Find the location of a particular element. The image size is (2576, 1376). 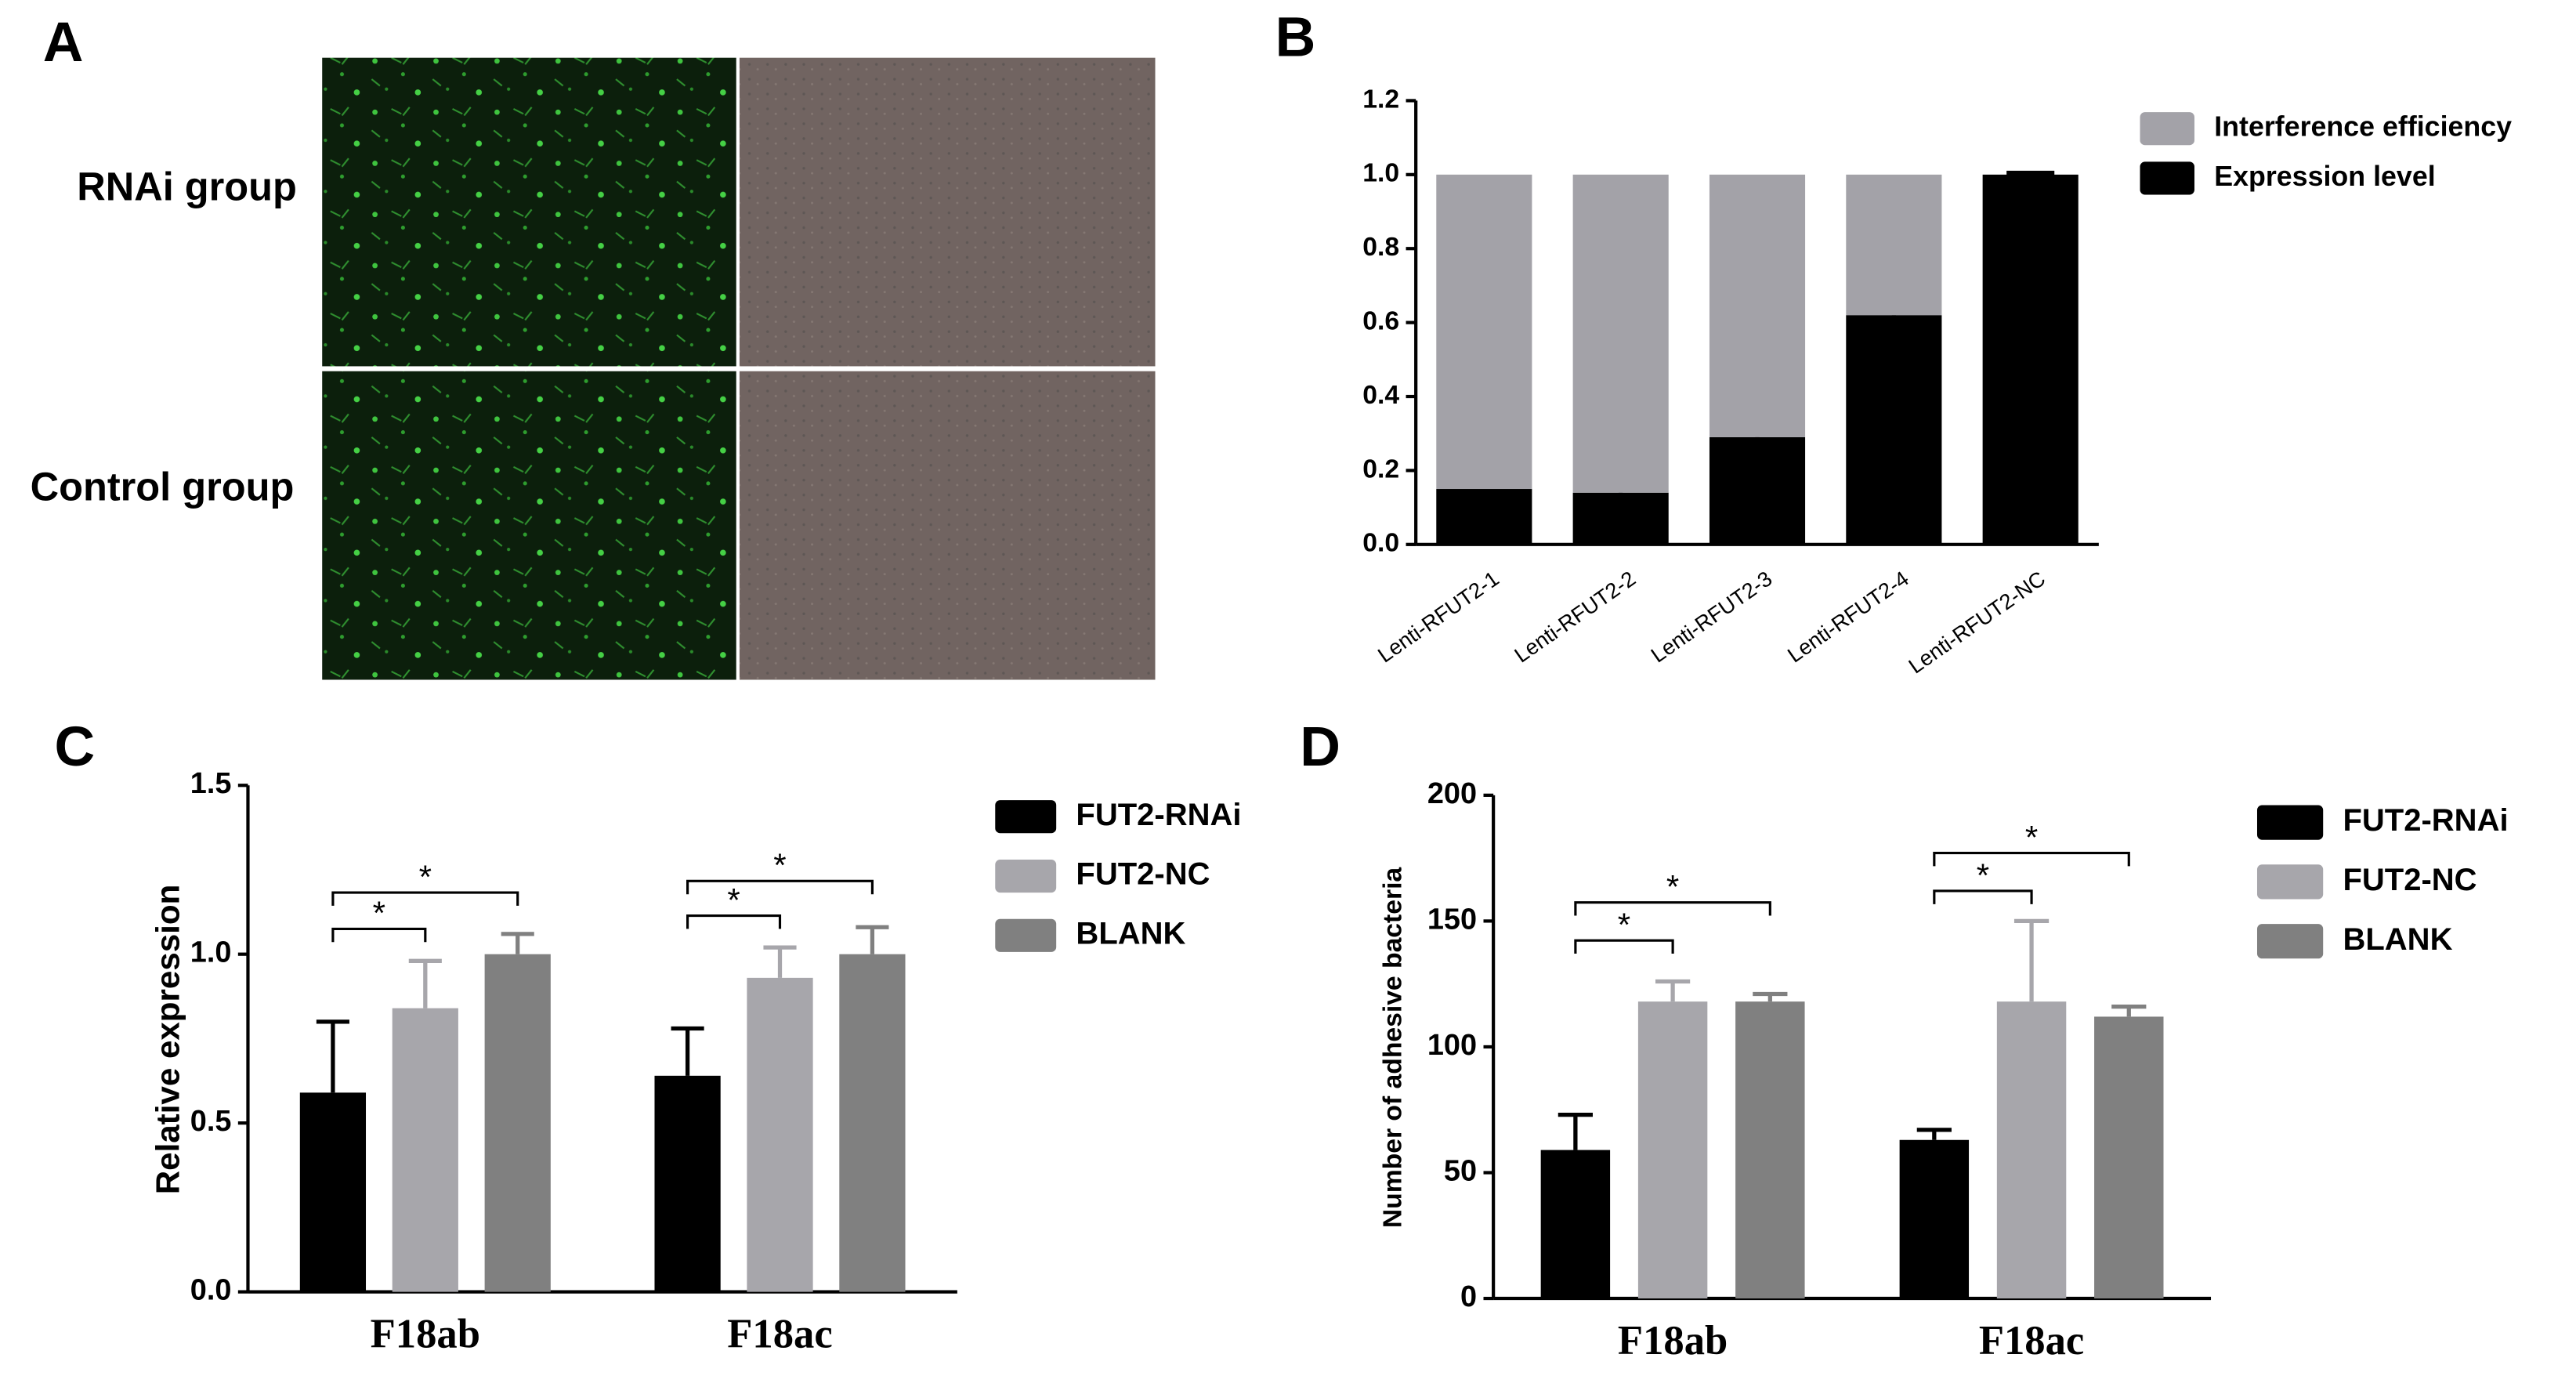

legend-label: Expression level is located at coordinates (2325, 176).